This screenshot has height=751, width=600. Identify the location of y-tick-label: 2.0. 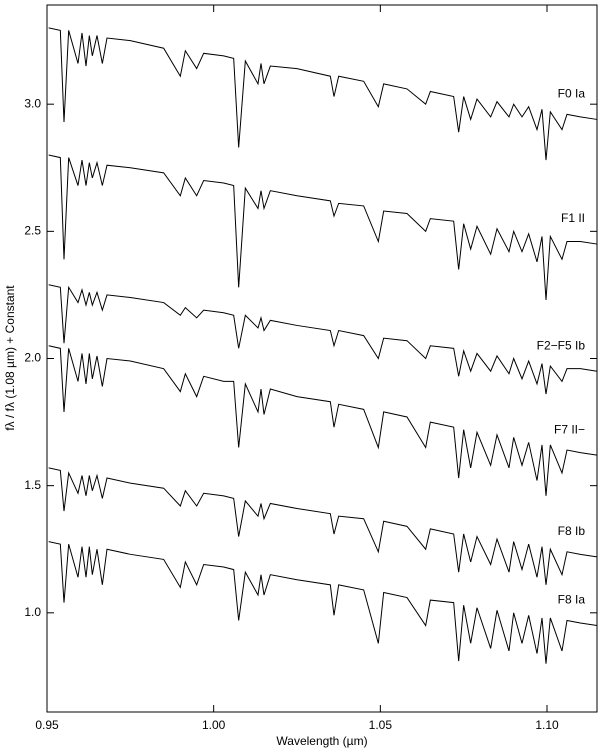
(32, 358).